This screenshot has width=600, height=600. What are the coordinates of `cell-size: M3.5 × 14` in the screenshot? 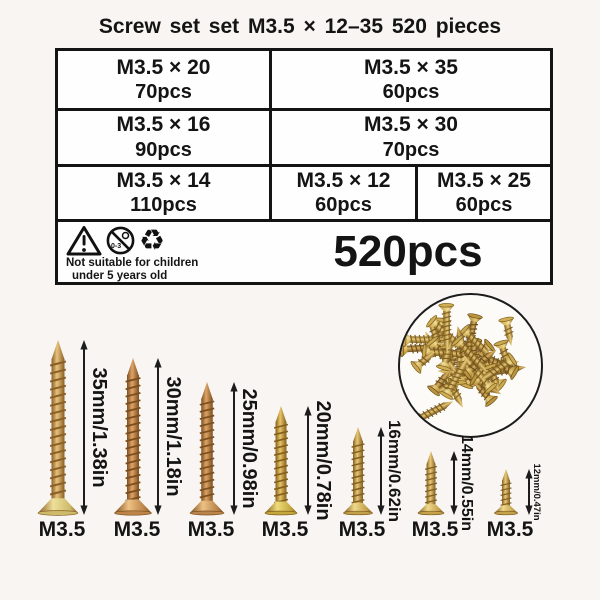 It's located at (163, 180).